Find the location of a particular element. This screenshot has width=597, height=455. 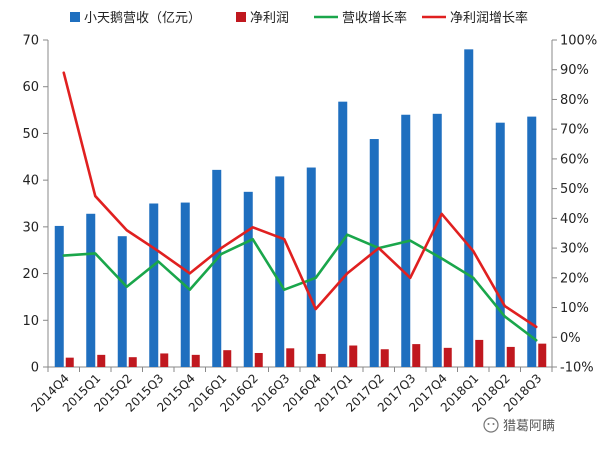

left-tick-label: 10 is located at coordinates (30, 321).